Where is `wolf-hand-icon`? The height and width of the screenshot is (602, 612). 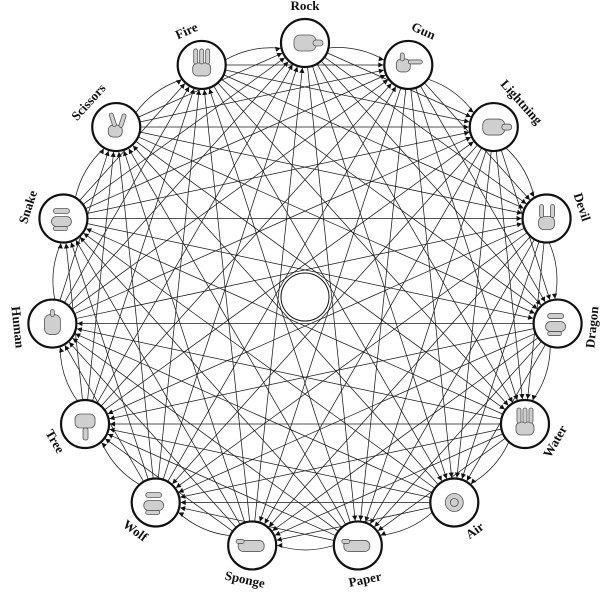 wolf-hand-icon is located at coordinates (154, 503).